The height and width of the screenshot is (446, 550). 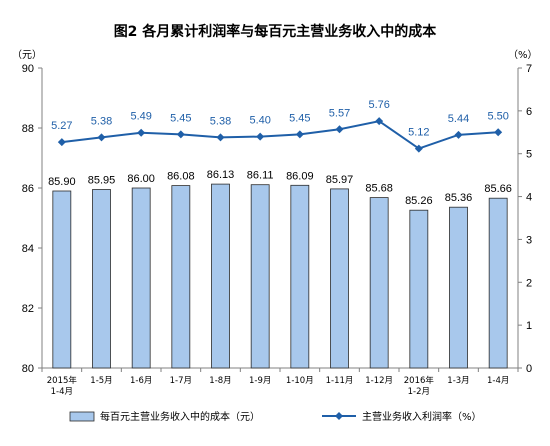 I want to click on right-tick-label: 4, so click(x=529, y=198).